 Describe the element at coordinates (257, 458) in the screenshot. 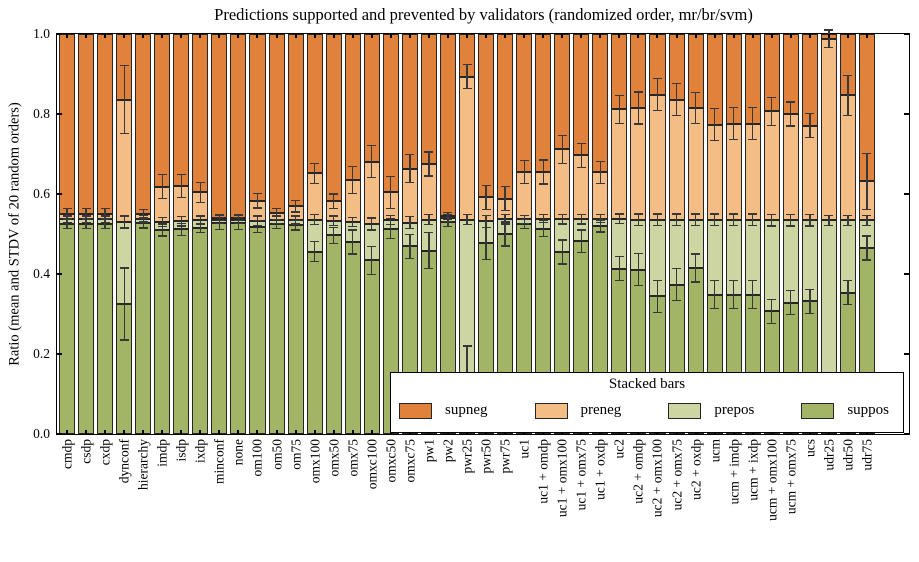

I see `x-tick-label-om100: om100` at that location.